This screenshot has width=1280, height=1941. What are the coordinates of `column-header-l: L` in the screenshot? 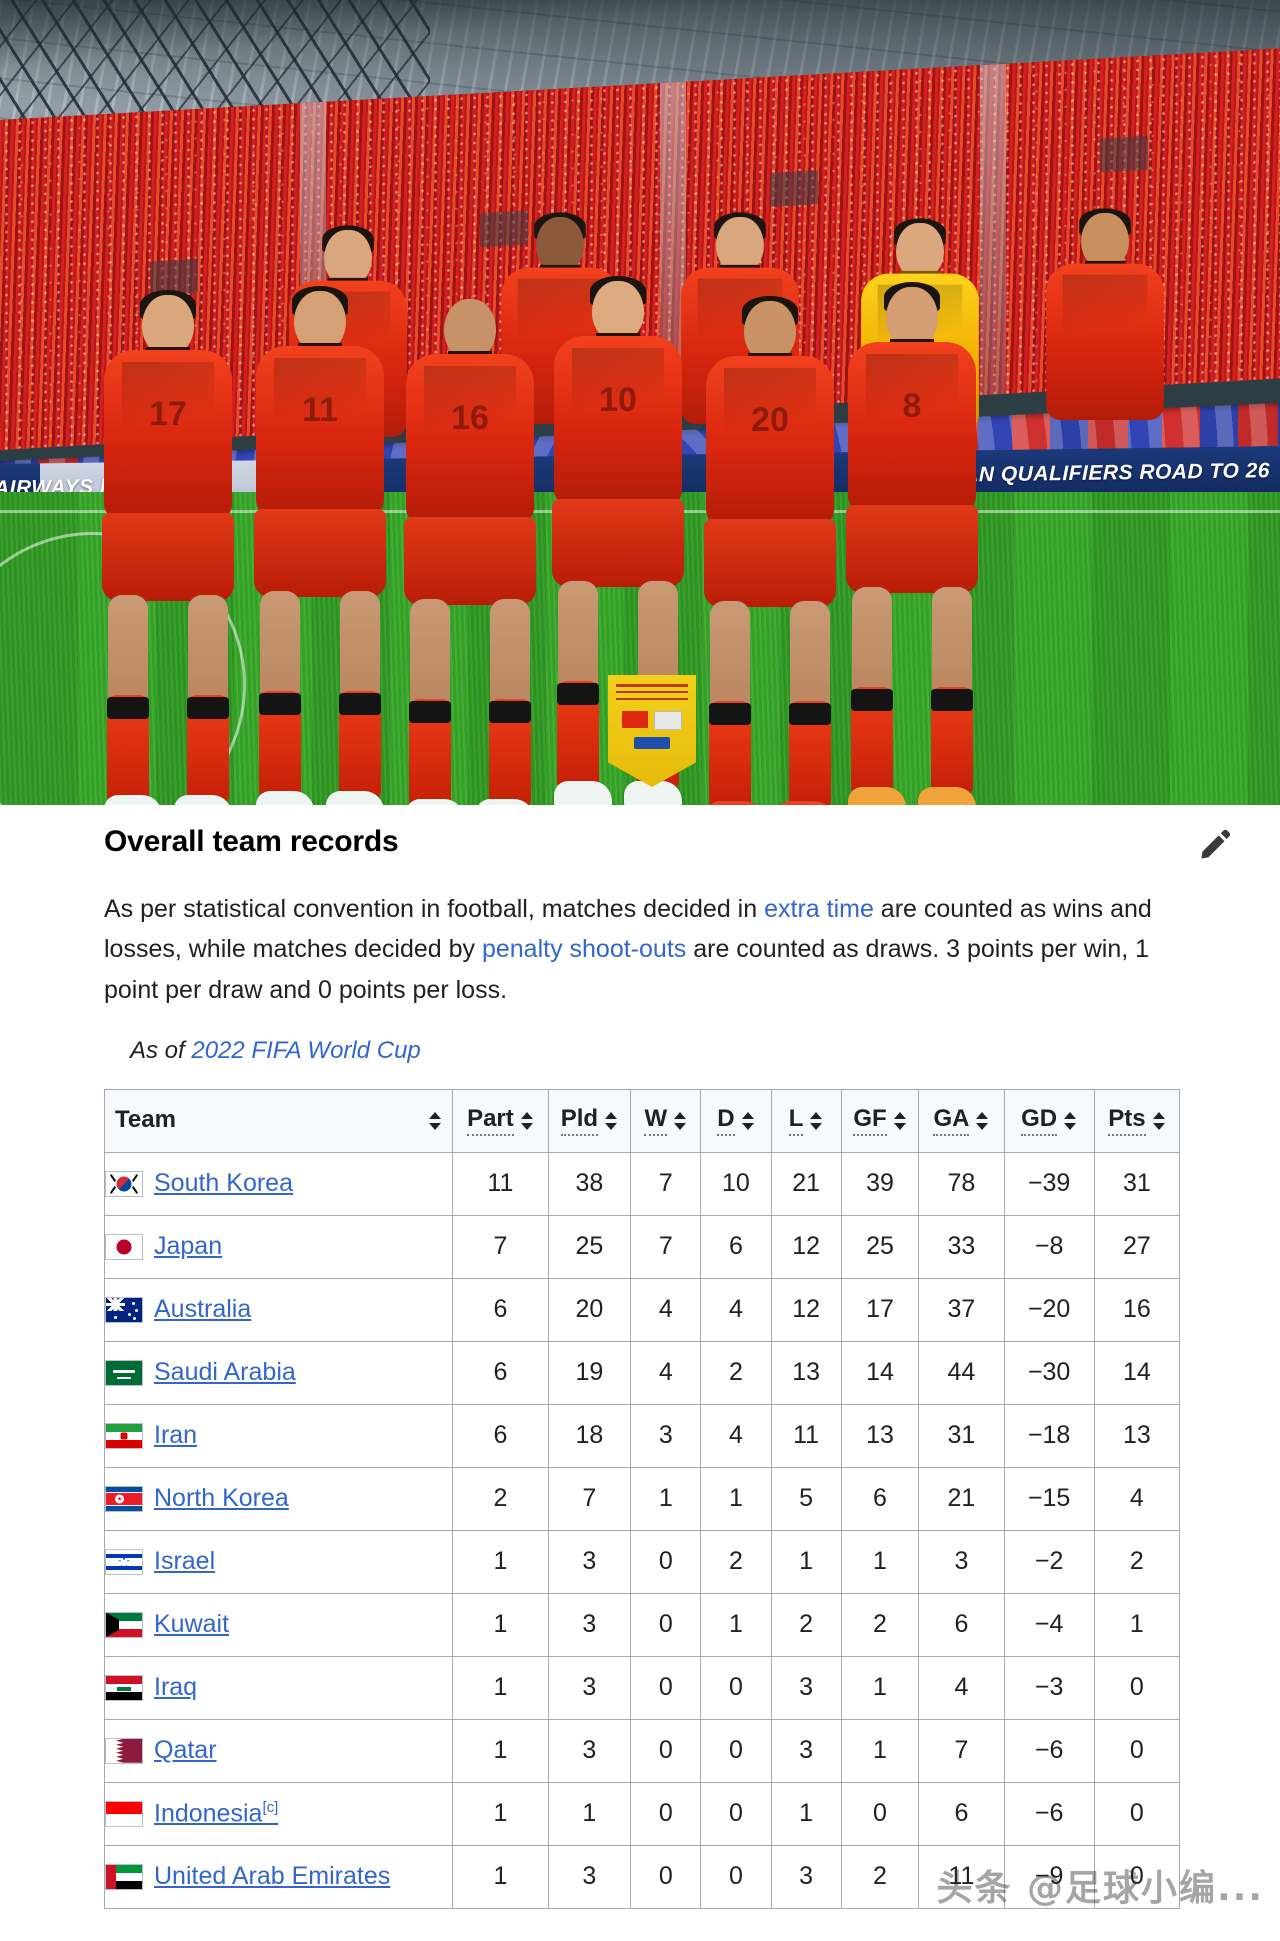 It's located at (806, 1120).